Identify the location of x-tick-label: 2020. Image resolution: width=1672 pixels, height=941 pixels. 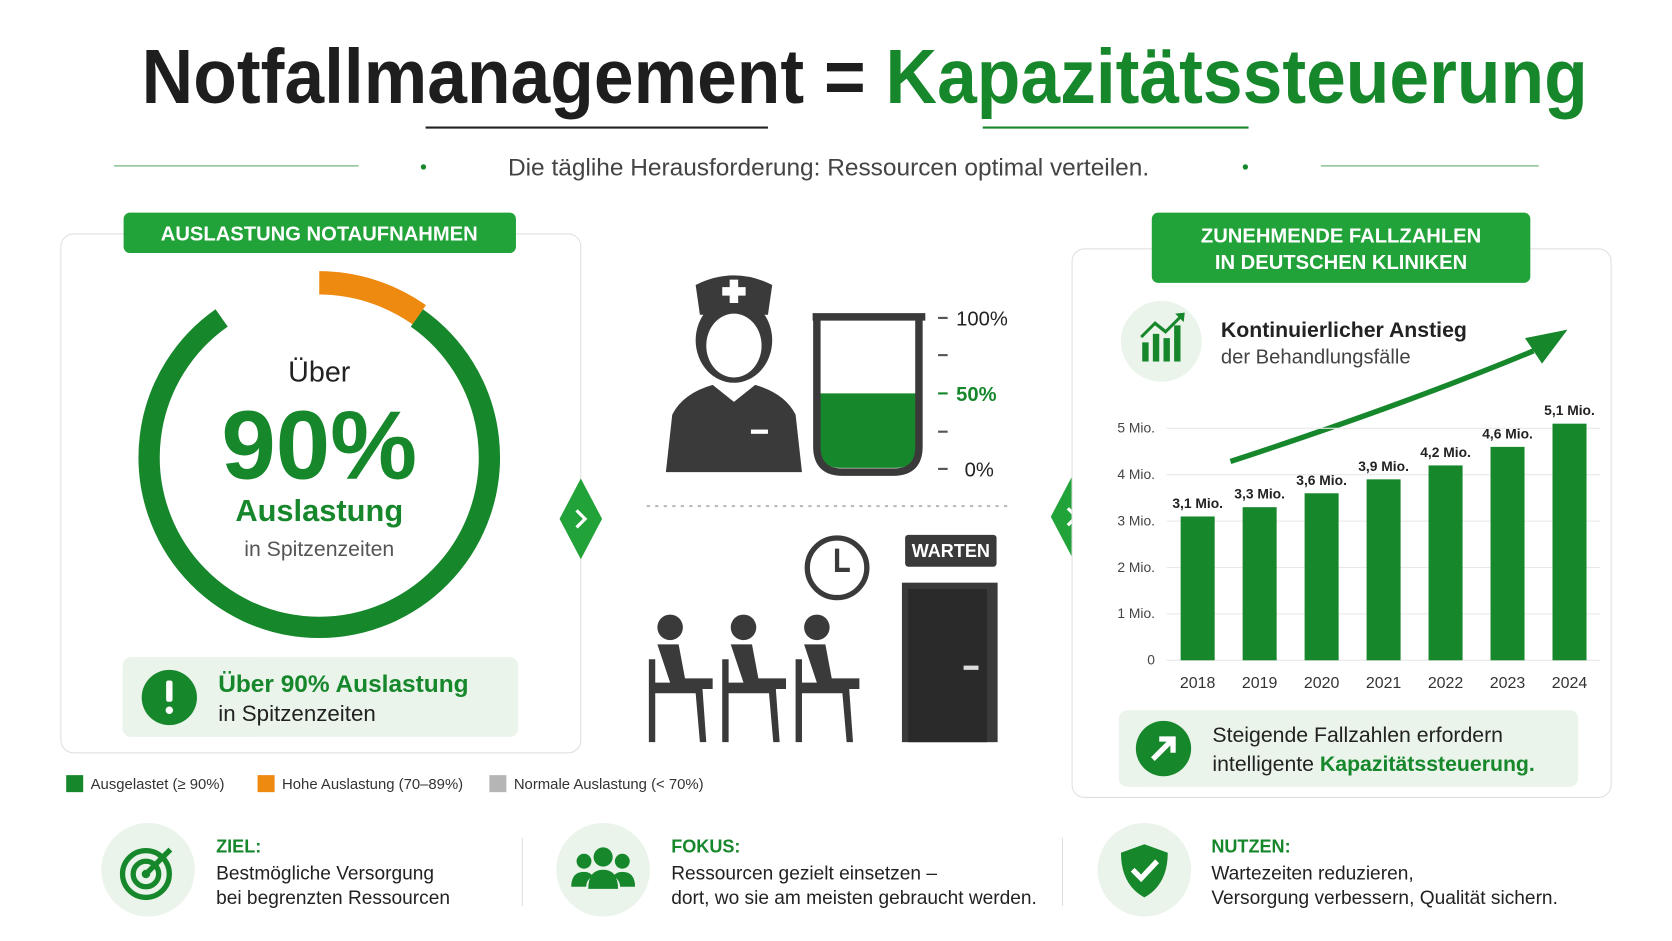
(1322, 683).